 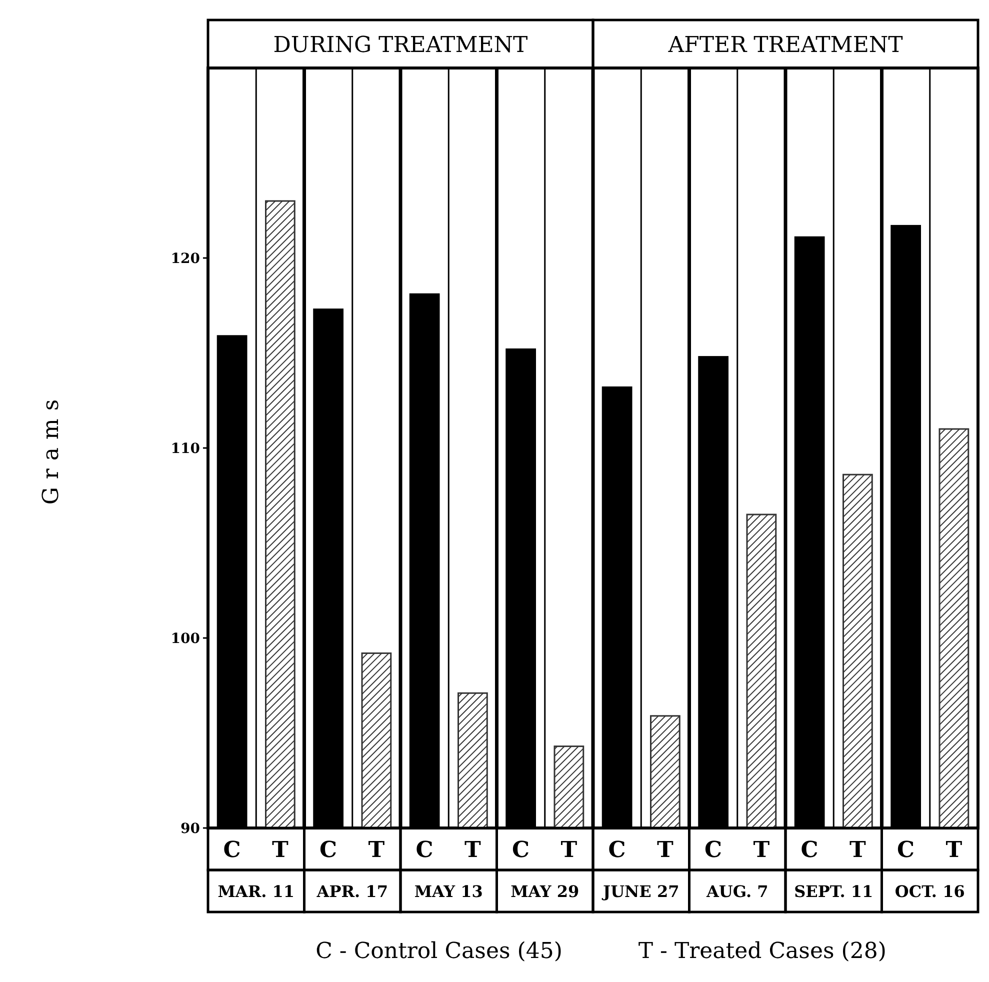 What do you see at coordinates (280, 850) in the screenshot?
I see `series-label: T` at bounding box center [280, 850].